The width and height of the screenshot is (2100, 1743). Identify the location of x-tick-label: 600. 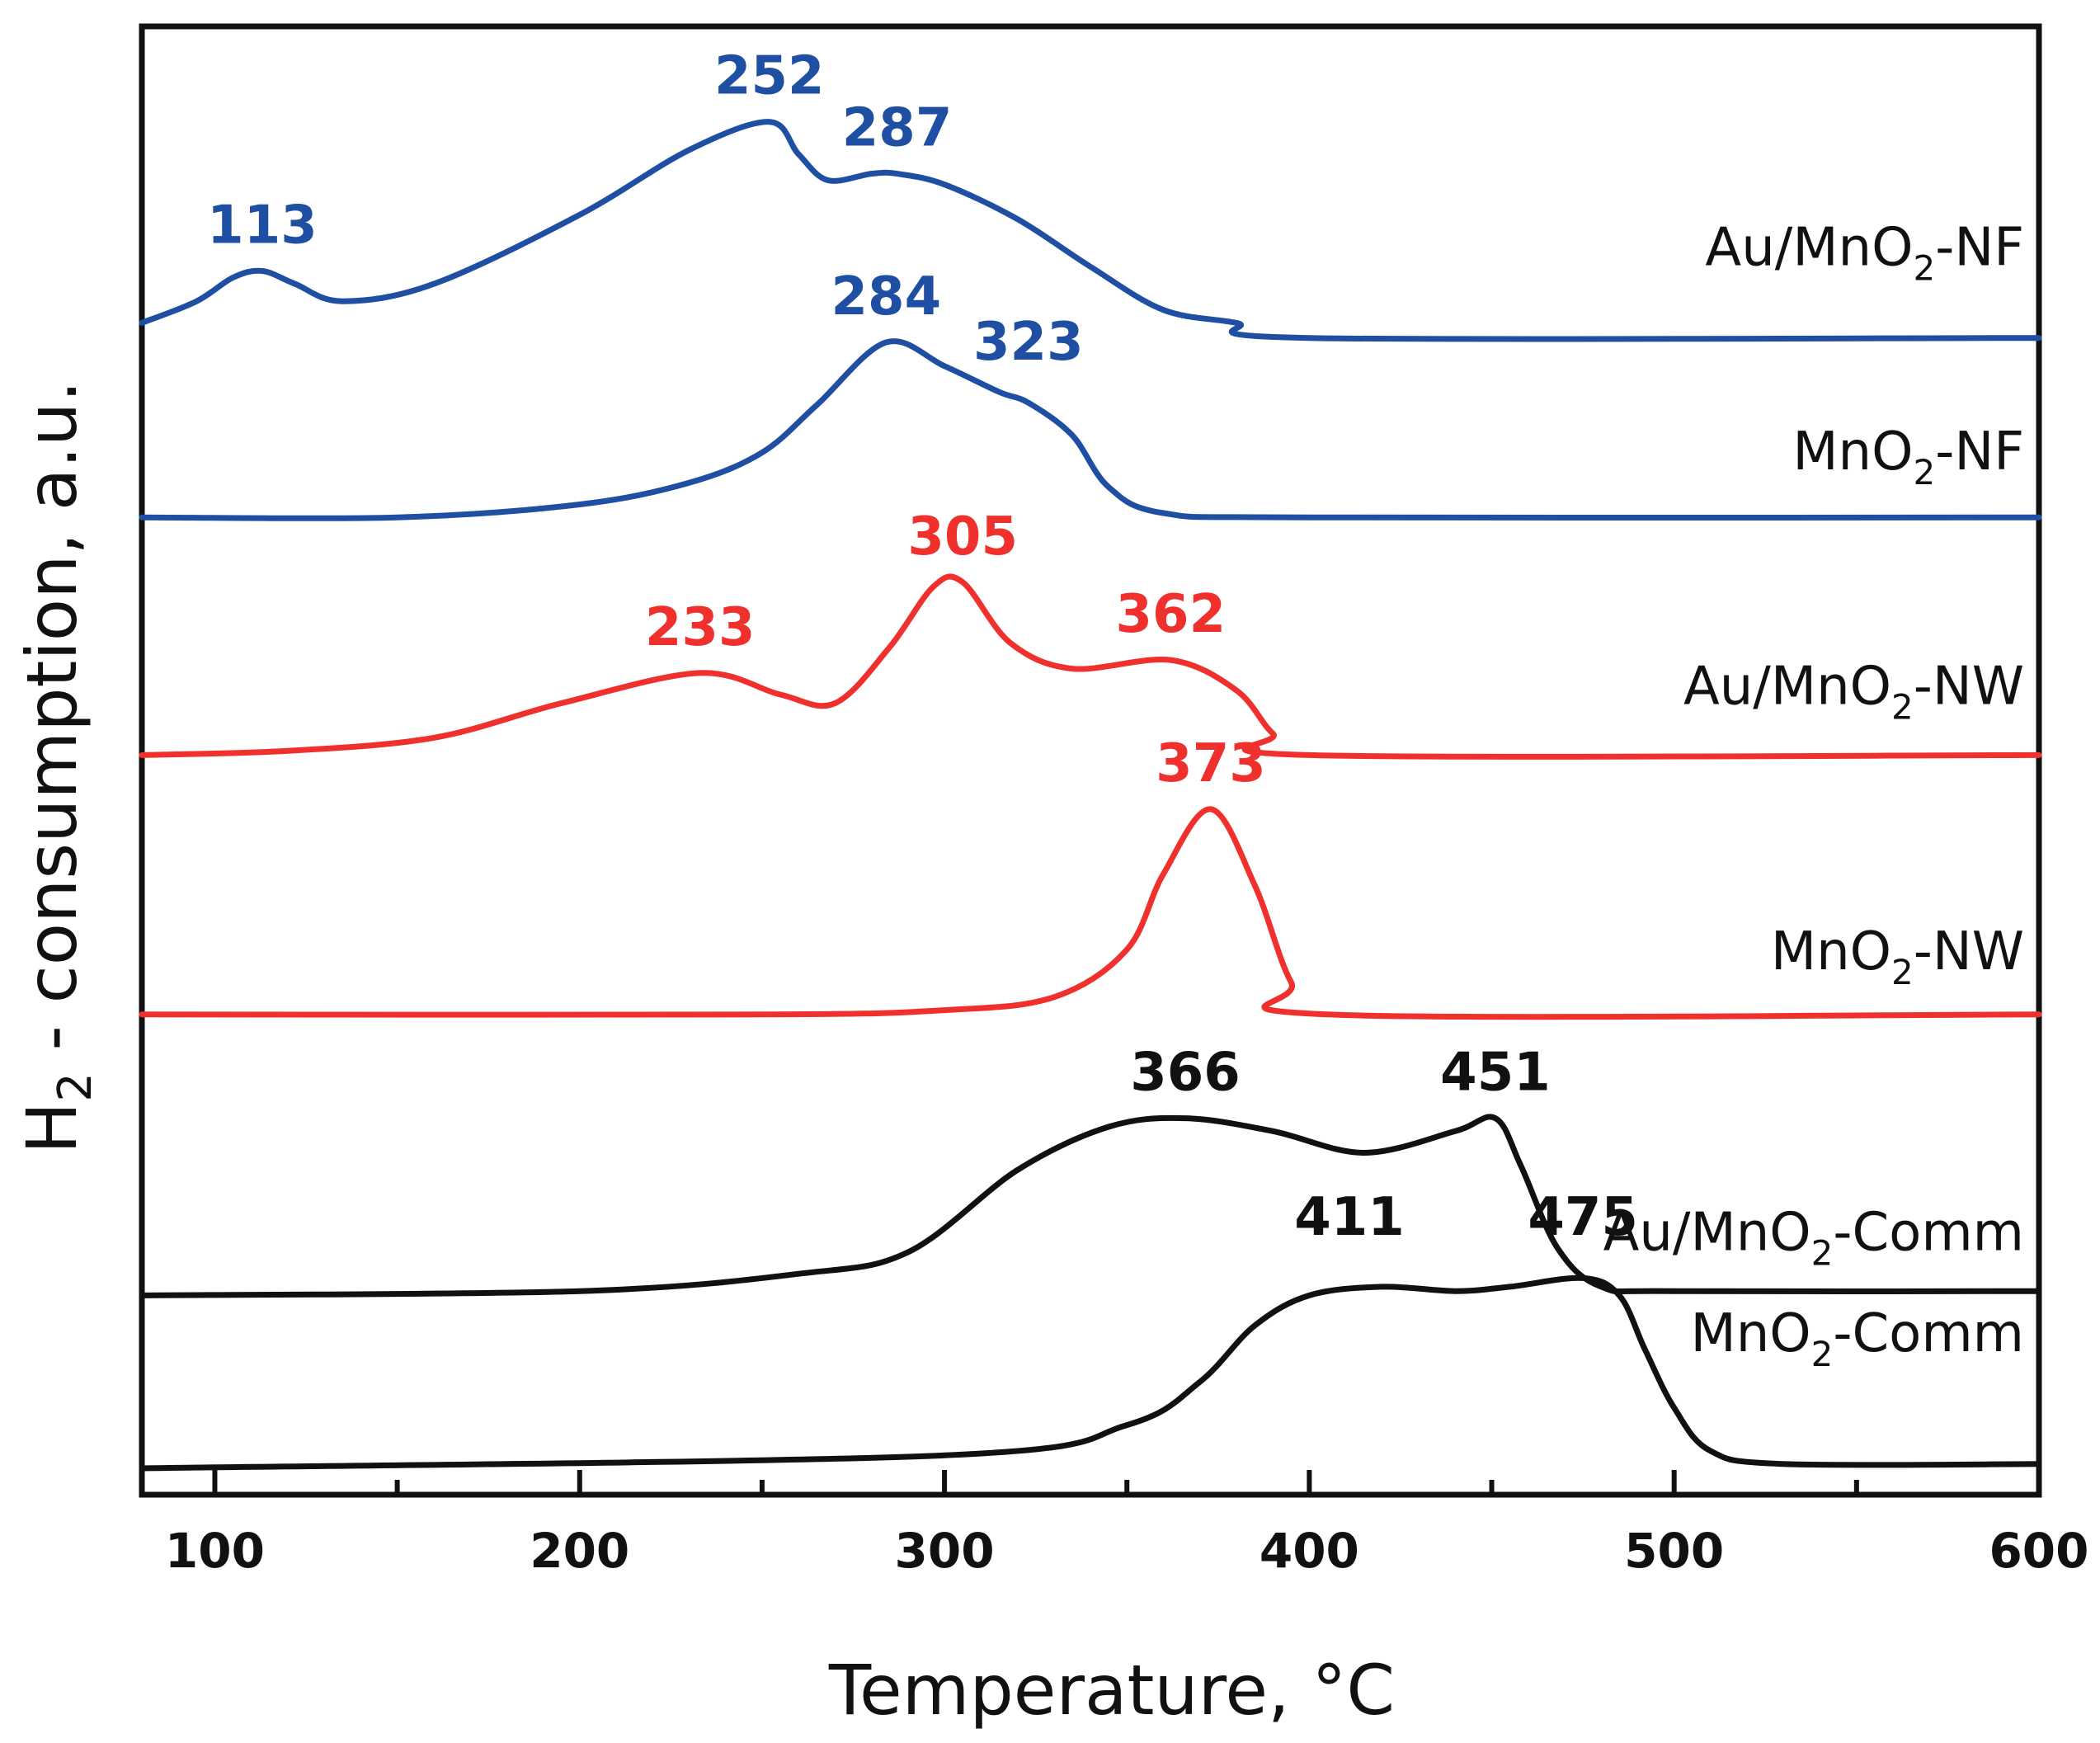
(2038, 1551).